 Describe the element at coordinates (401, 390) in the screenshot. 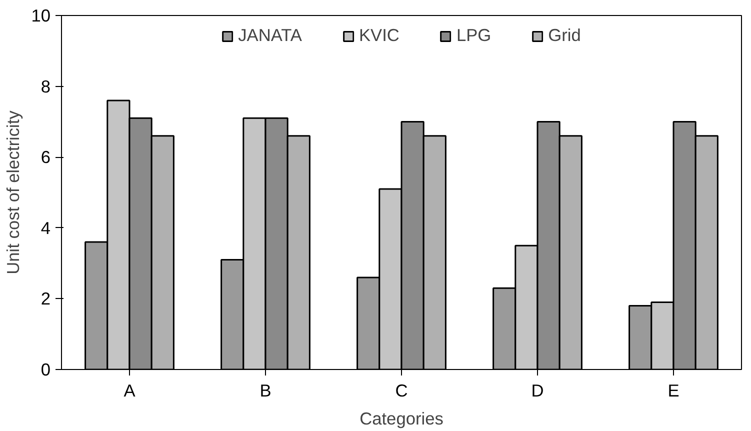

I see `x-tick-label: C` at that location.